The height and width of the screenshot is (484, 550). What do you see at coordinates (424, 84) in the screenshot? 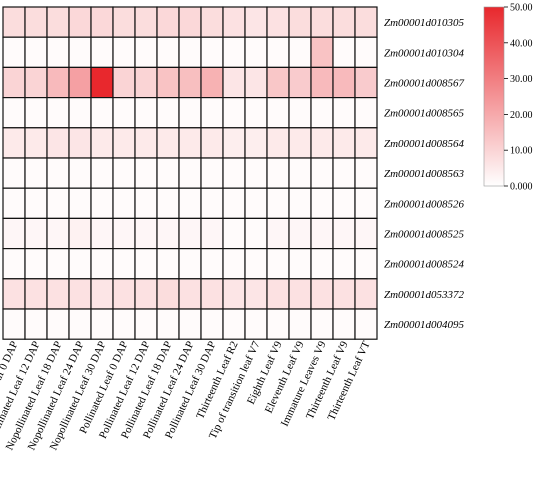
I see `row-label: Zm00001d008567` at bounding box center [424, 84].